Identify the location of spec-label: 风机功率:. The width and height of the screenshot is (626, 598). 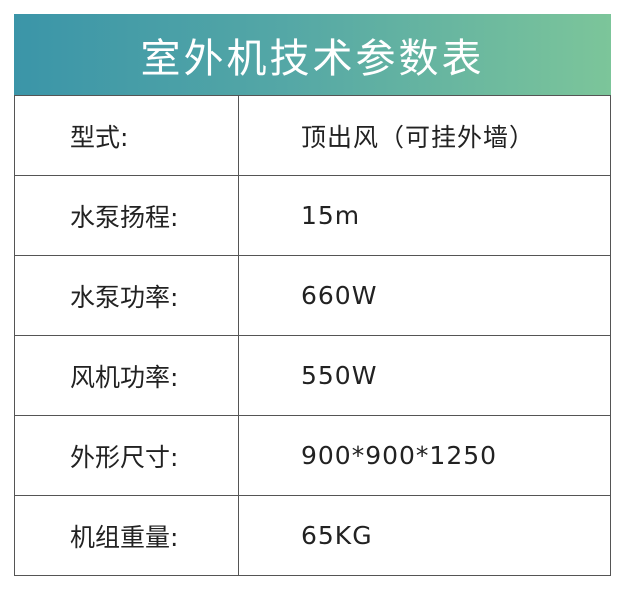
(126, 375).